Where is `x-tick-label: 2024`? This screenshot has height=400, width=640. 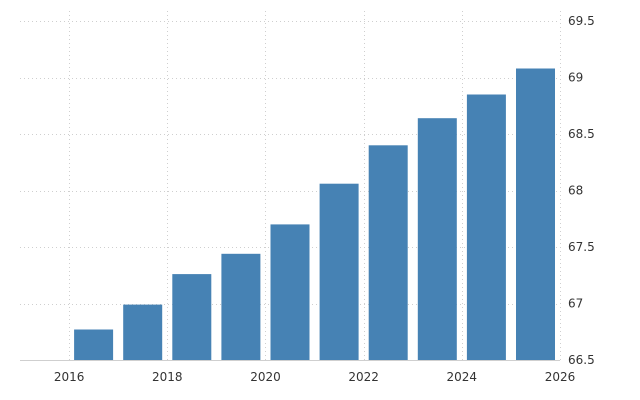
x-tick-label: 2024 is located at coordinates (462, 377).